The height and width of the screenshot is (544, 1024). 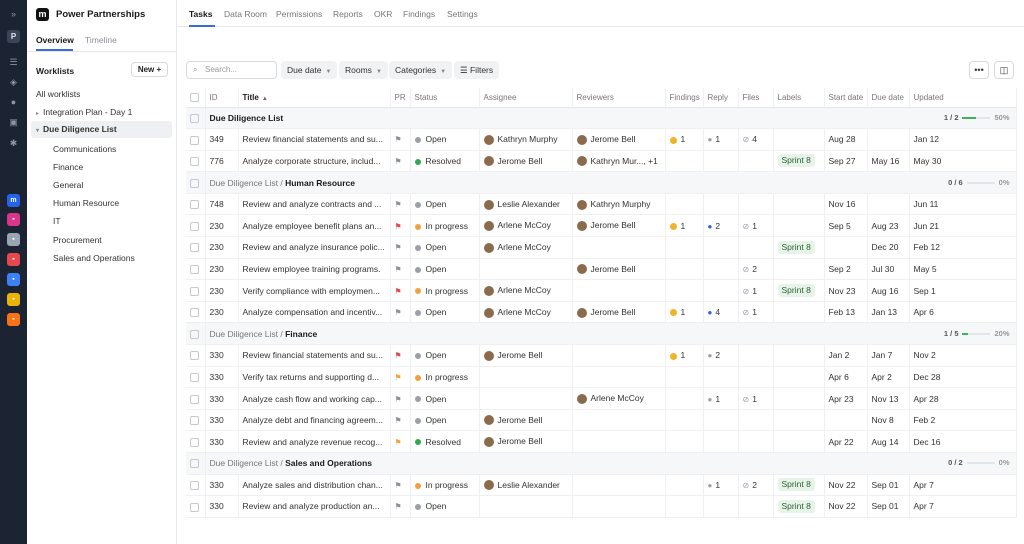 I want to click on row-title: Review employee training programs., so click(x=314, y=269).